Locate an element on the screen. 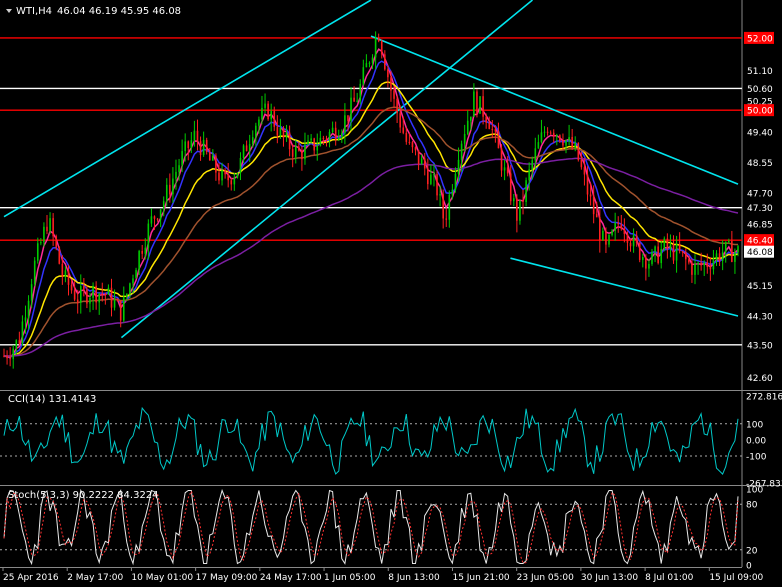 The height and width of the screenshot is (587, 782). price-tick-label: 48.55 is located at coordinates (760, 164).